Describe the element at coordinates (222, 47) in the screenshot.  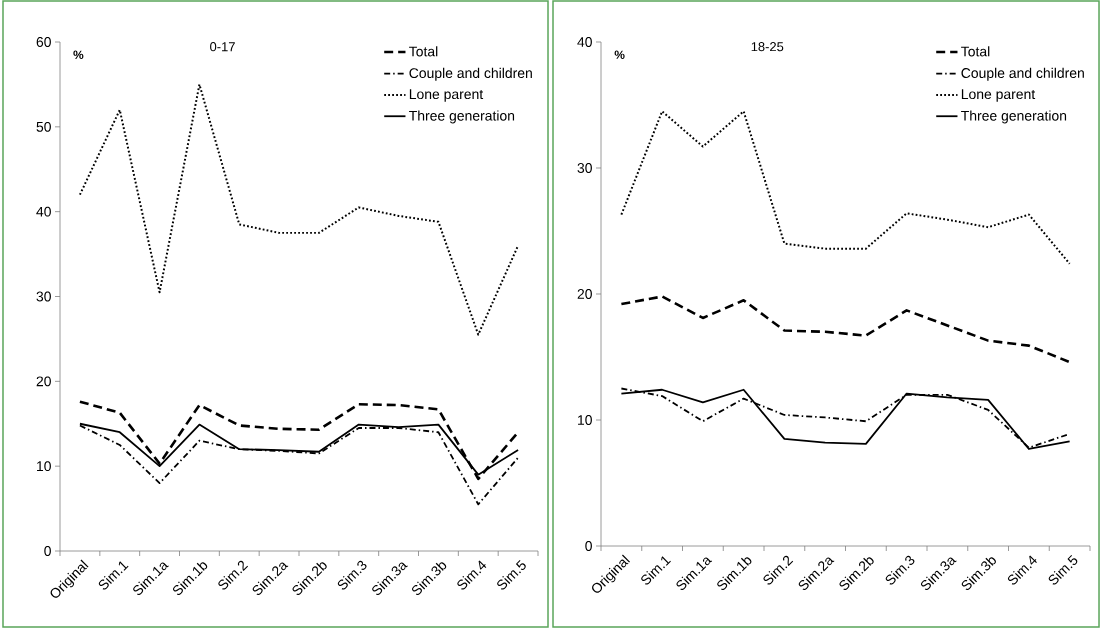
I see `chart-title: 0-17` at that location.